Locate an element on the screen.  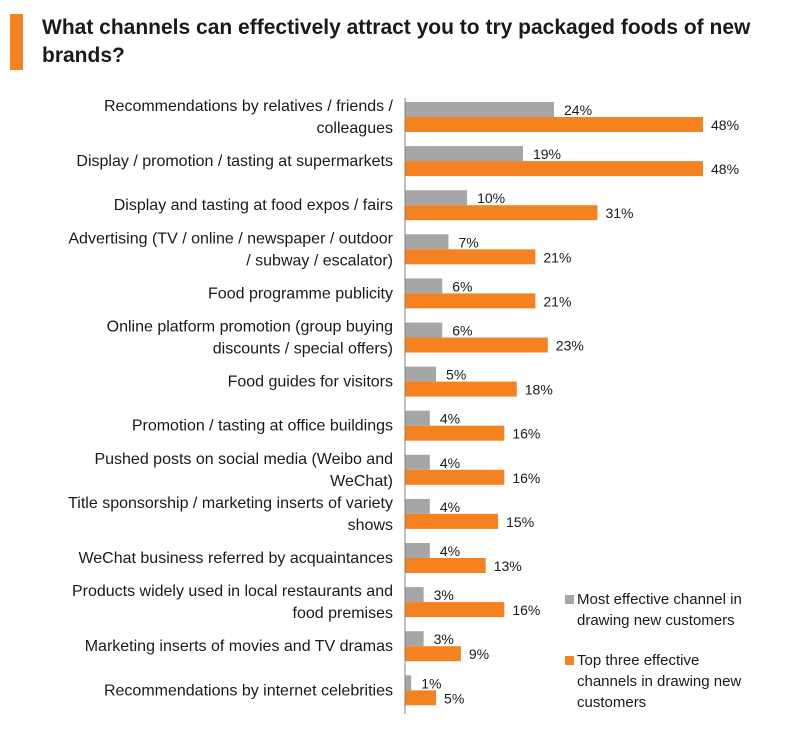
category-label: Promotion / tasting at office buildings is located at coordinates (262, 426).